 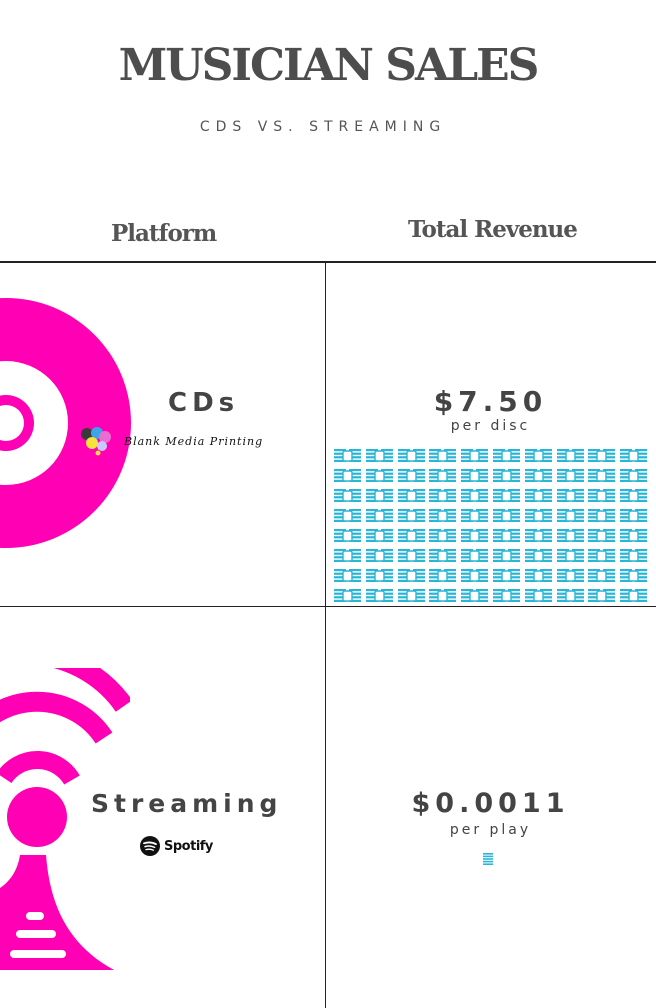 I want to click on price-cds: $7.50, so click(x=490, y=401).